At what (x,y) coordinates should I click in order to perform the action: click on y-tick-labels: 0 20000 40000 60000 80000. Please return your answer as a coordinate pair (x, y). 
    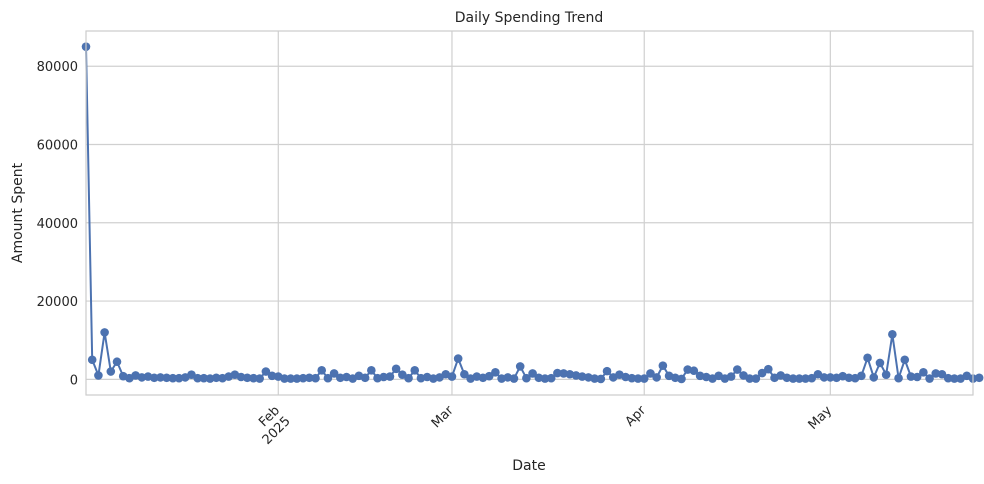
    Looking at the image, I should click on (57, 224).